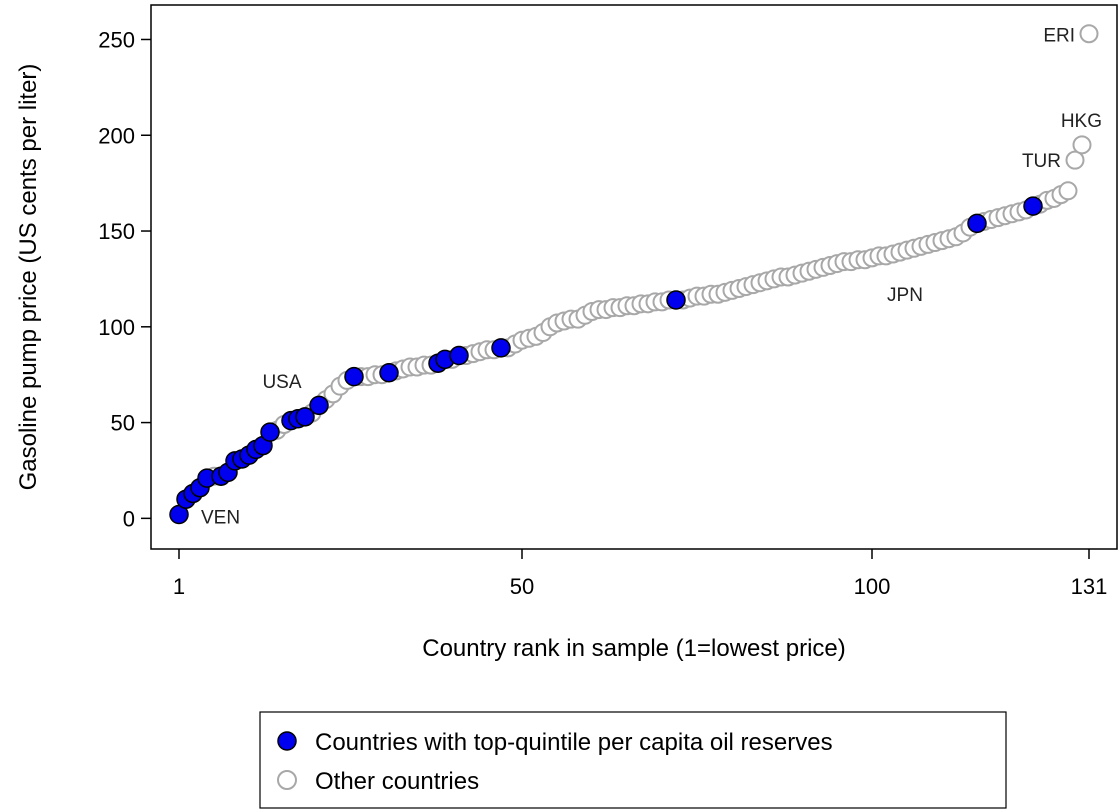 The width and height of the screenshot is (1118, 810). Describe the element at coordinates (287, 780) in the screenshot. I see `legend-marker-other` at that location.